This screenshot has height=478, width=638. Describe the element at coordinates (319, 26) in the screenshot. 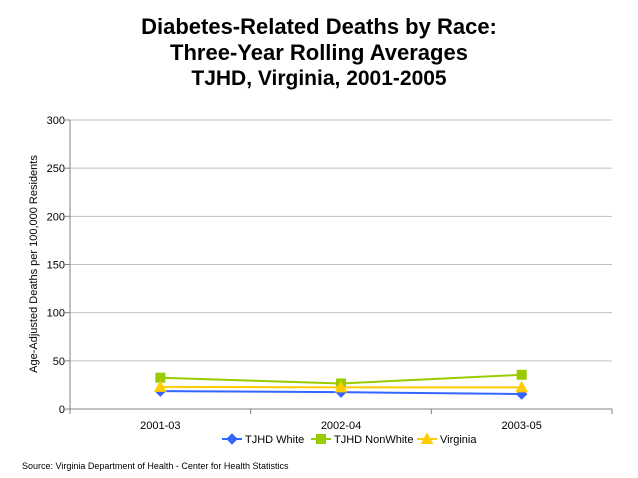

I see `chart-title-line-1: Diabetes-Related Deaths by Race:` at that location.